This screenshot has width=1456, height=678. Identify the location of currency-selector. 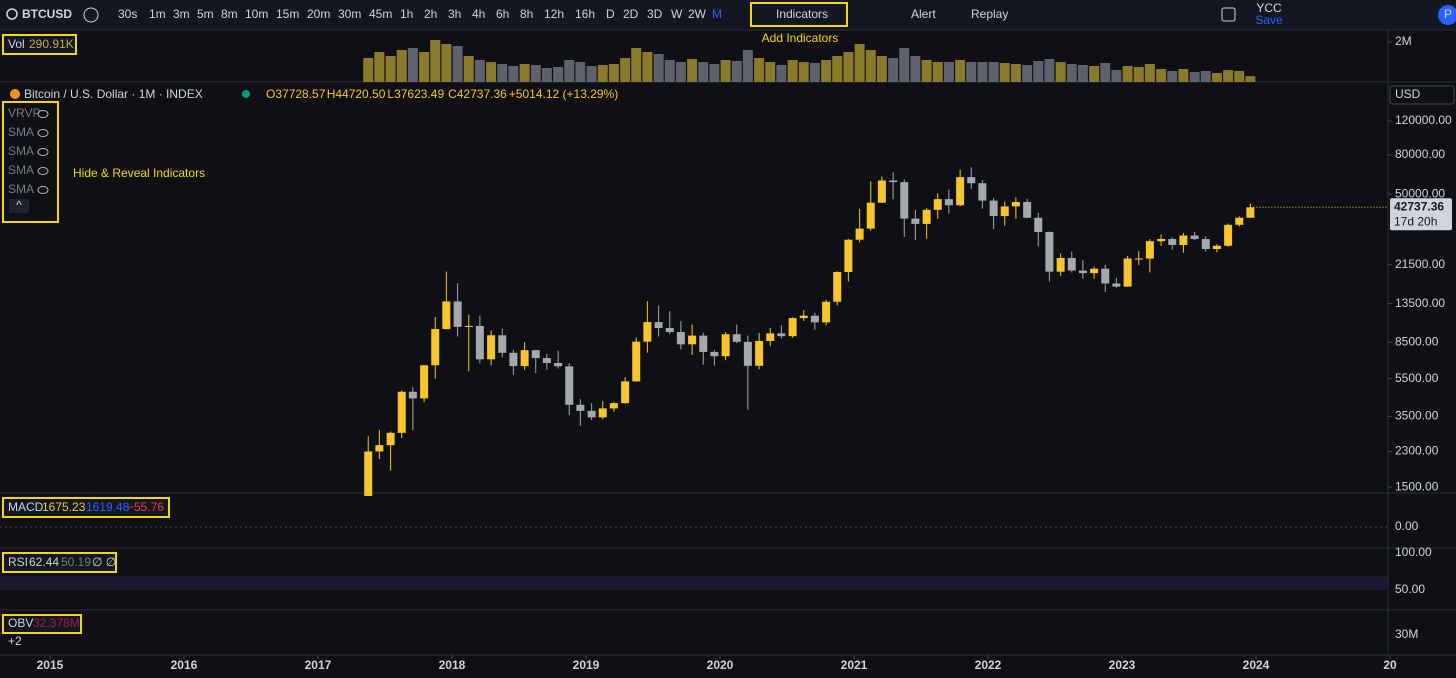
(1422, 95).